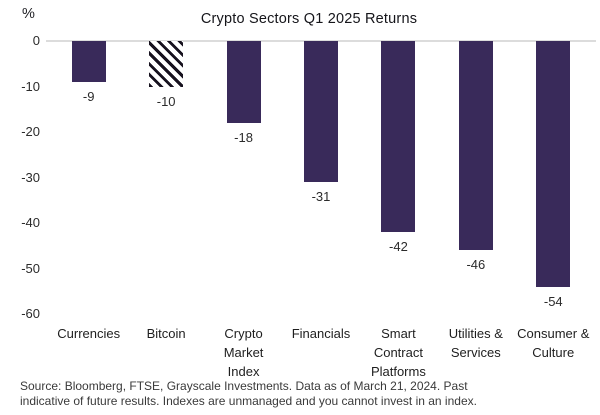  Describe the element at coordinates (88, 96) in the screenshot. I see `bar-value-label: -9` at that location.